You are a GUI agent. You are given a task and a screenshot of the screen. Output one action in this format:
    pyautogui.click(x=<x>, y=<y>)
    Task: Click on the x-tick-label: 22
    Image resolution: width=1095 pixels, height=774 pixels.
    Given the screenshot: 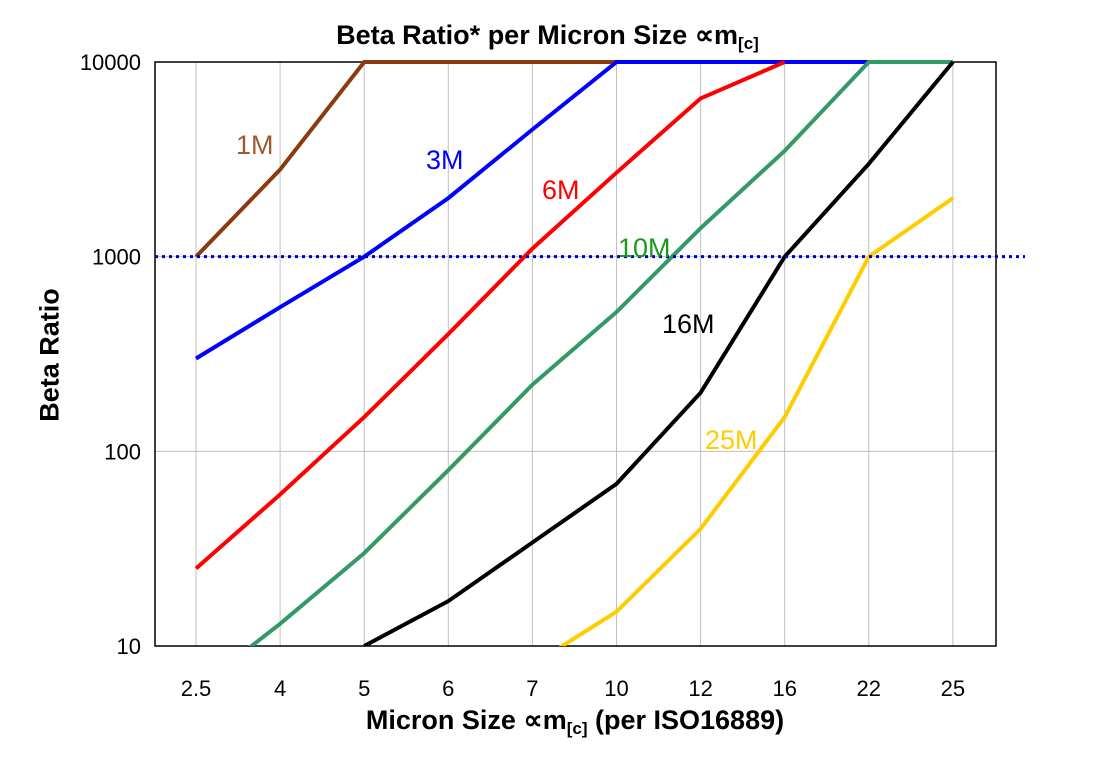 What is the action you would take?
    pyautogui.click(x=869, y=688)
    